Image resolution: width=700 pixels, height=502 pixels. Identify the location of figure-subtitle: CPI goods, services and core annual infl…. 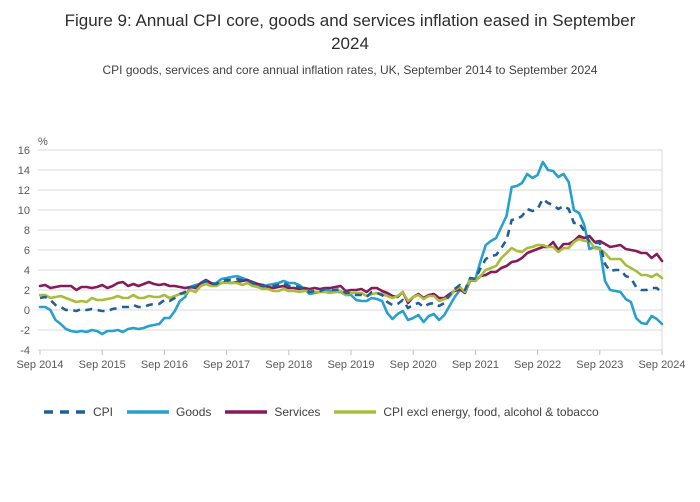
(350, 69).